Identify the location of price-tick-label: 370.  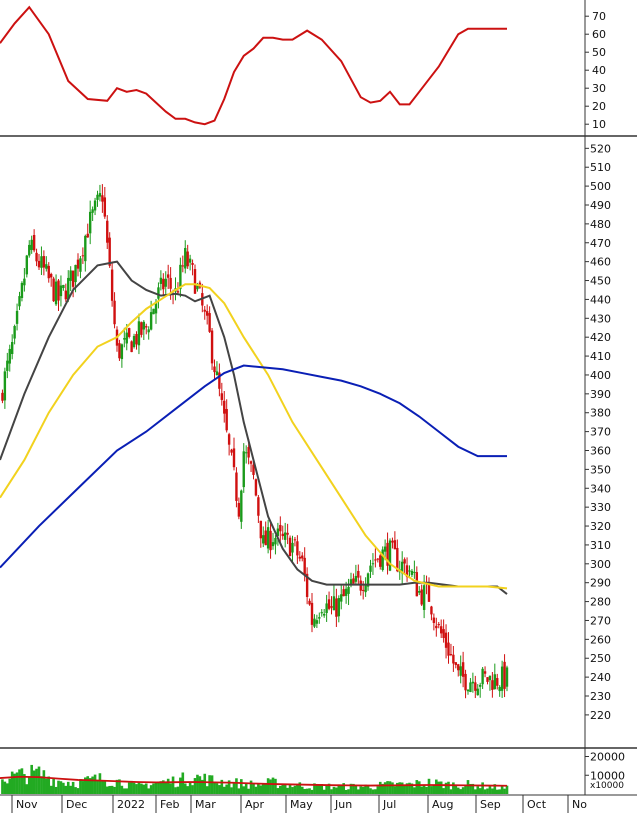
(600, 432).